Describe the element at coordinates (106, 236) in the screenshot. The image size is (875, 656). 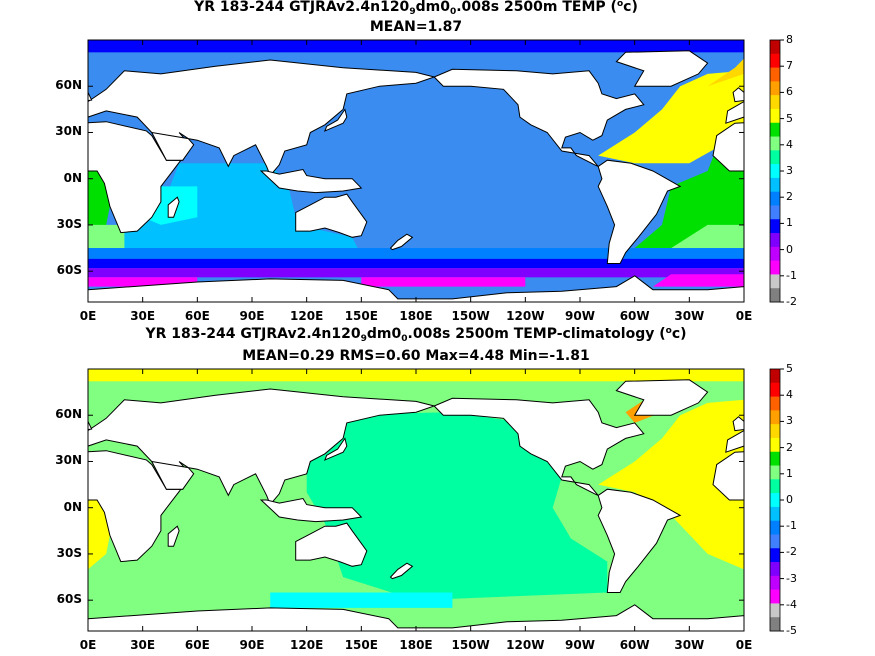
I see `sa-band-east` at that location.